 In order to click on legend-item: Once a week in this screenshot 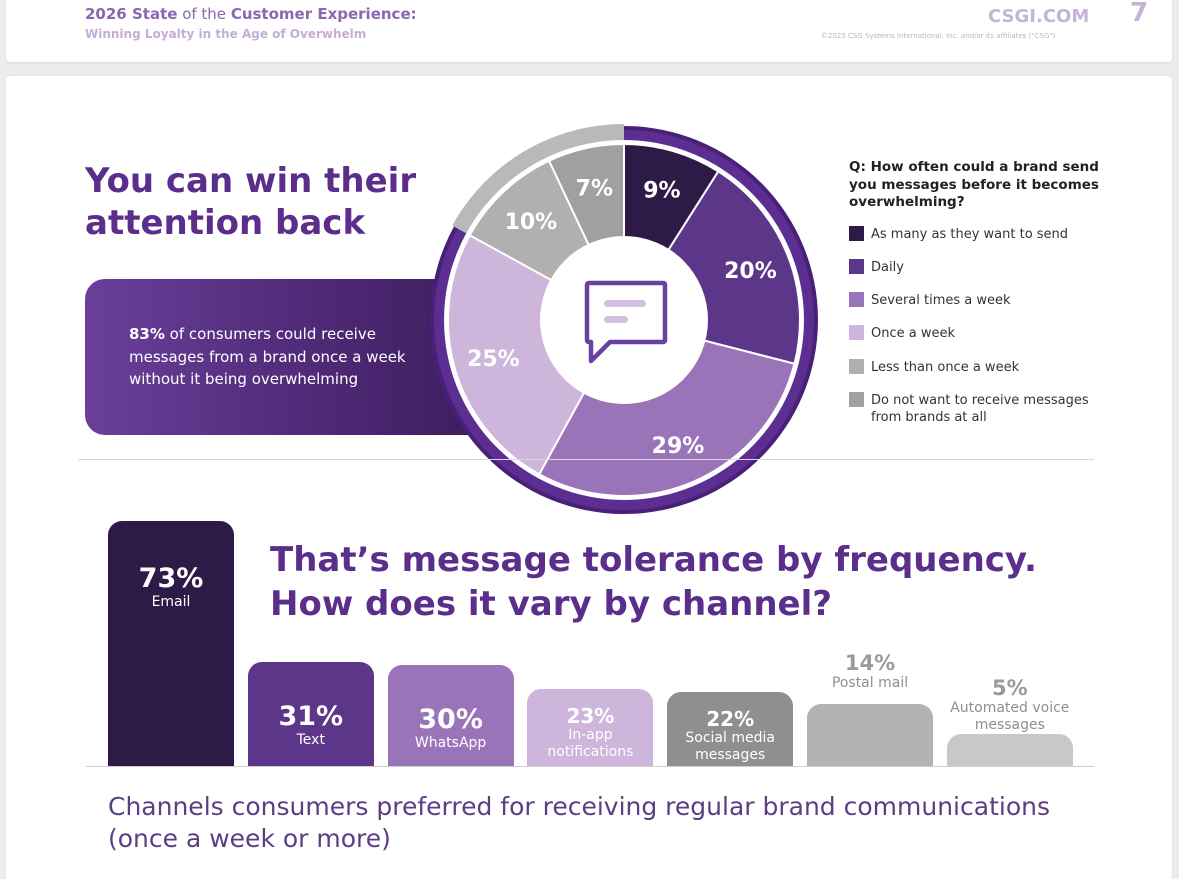, I will do `click(975, 333)`.